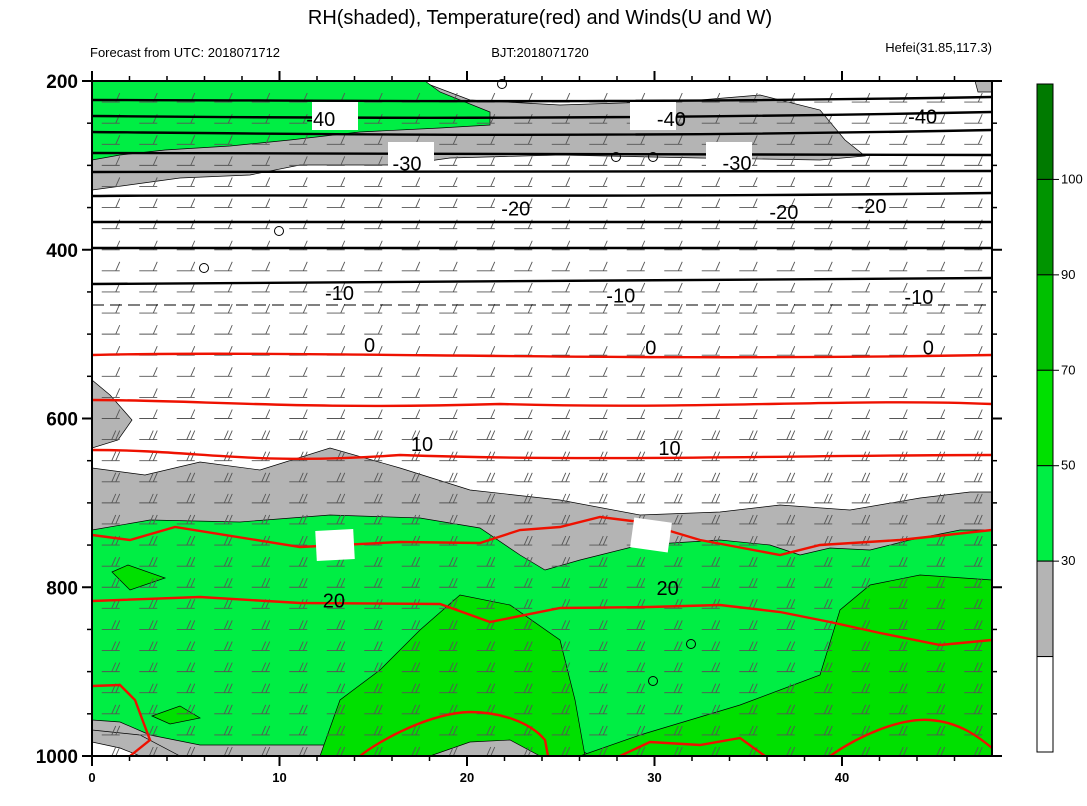  Describe the element at coordinates (1045, 227) in the screenshot. I see `colorbar-swatch` at that location.